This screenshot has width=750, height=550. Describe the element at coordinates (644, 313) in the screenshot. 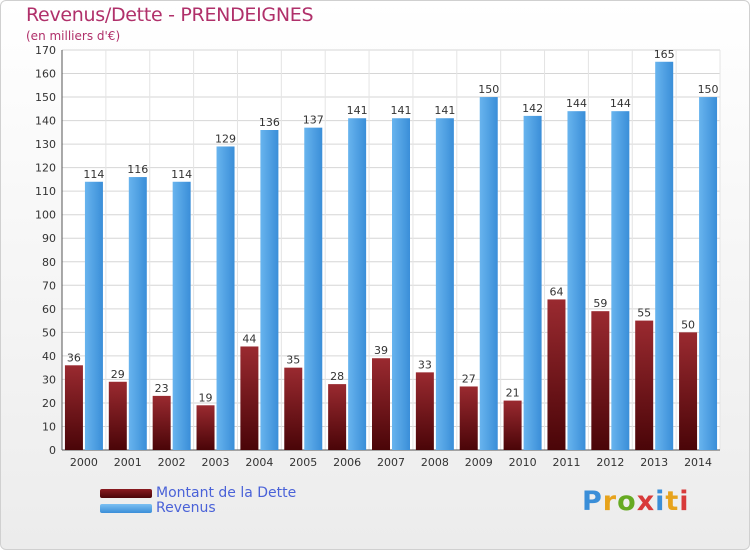

I see `data-label-dette: 55` at that location.